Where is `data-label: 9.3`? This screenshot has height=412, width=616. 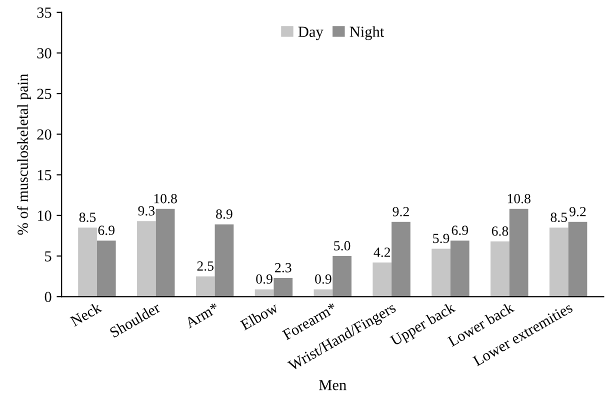
data-label: 9.3 is located at coordinates (146, 211).